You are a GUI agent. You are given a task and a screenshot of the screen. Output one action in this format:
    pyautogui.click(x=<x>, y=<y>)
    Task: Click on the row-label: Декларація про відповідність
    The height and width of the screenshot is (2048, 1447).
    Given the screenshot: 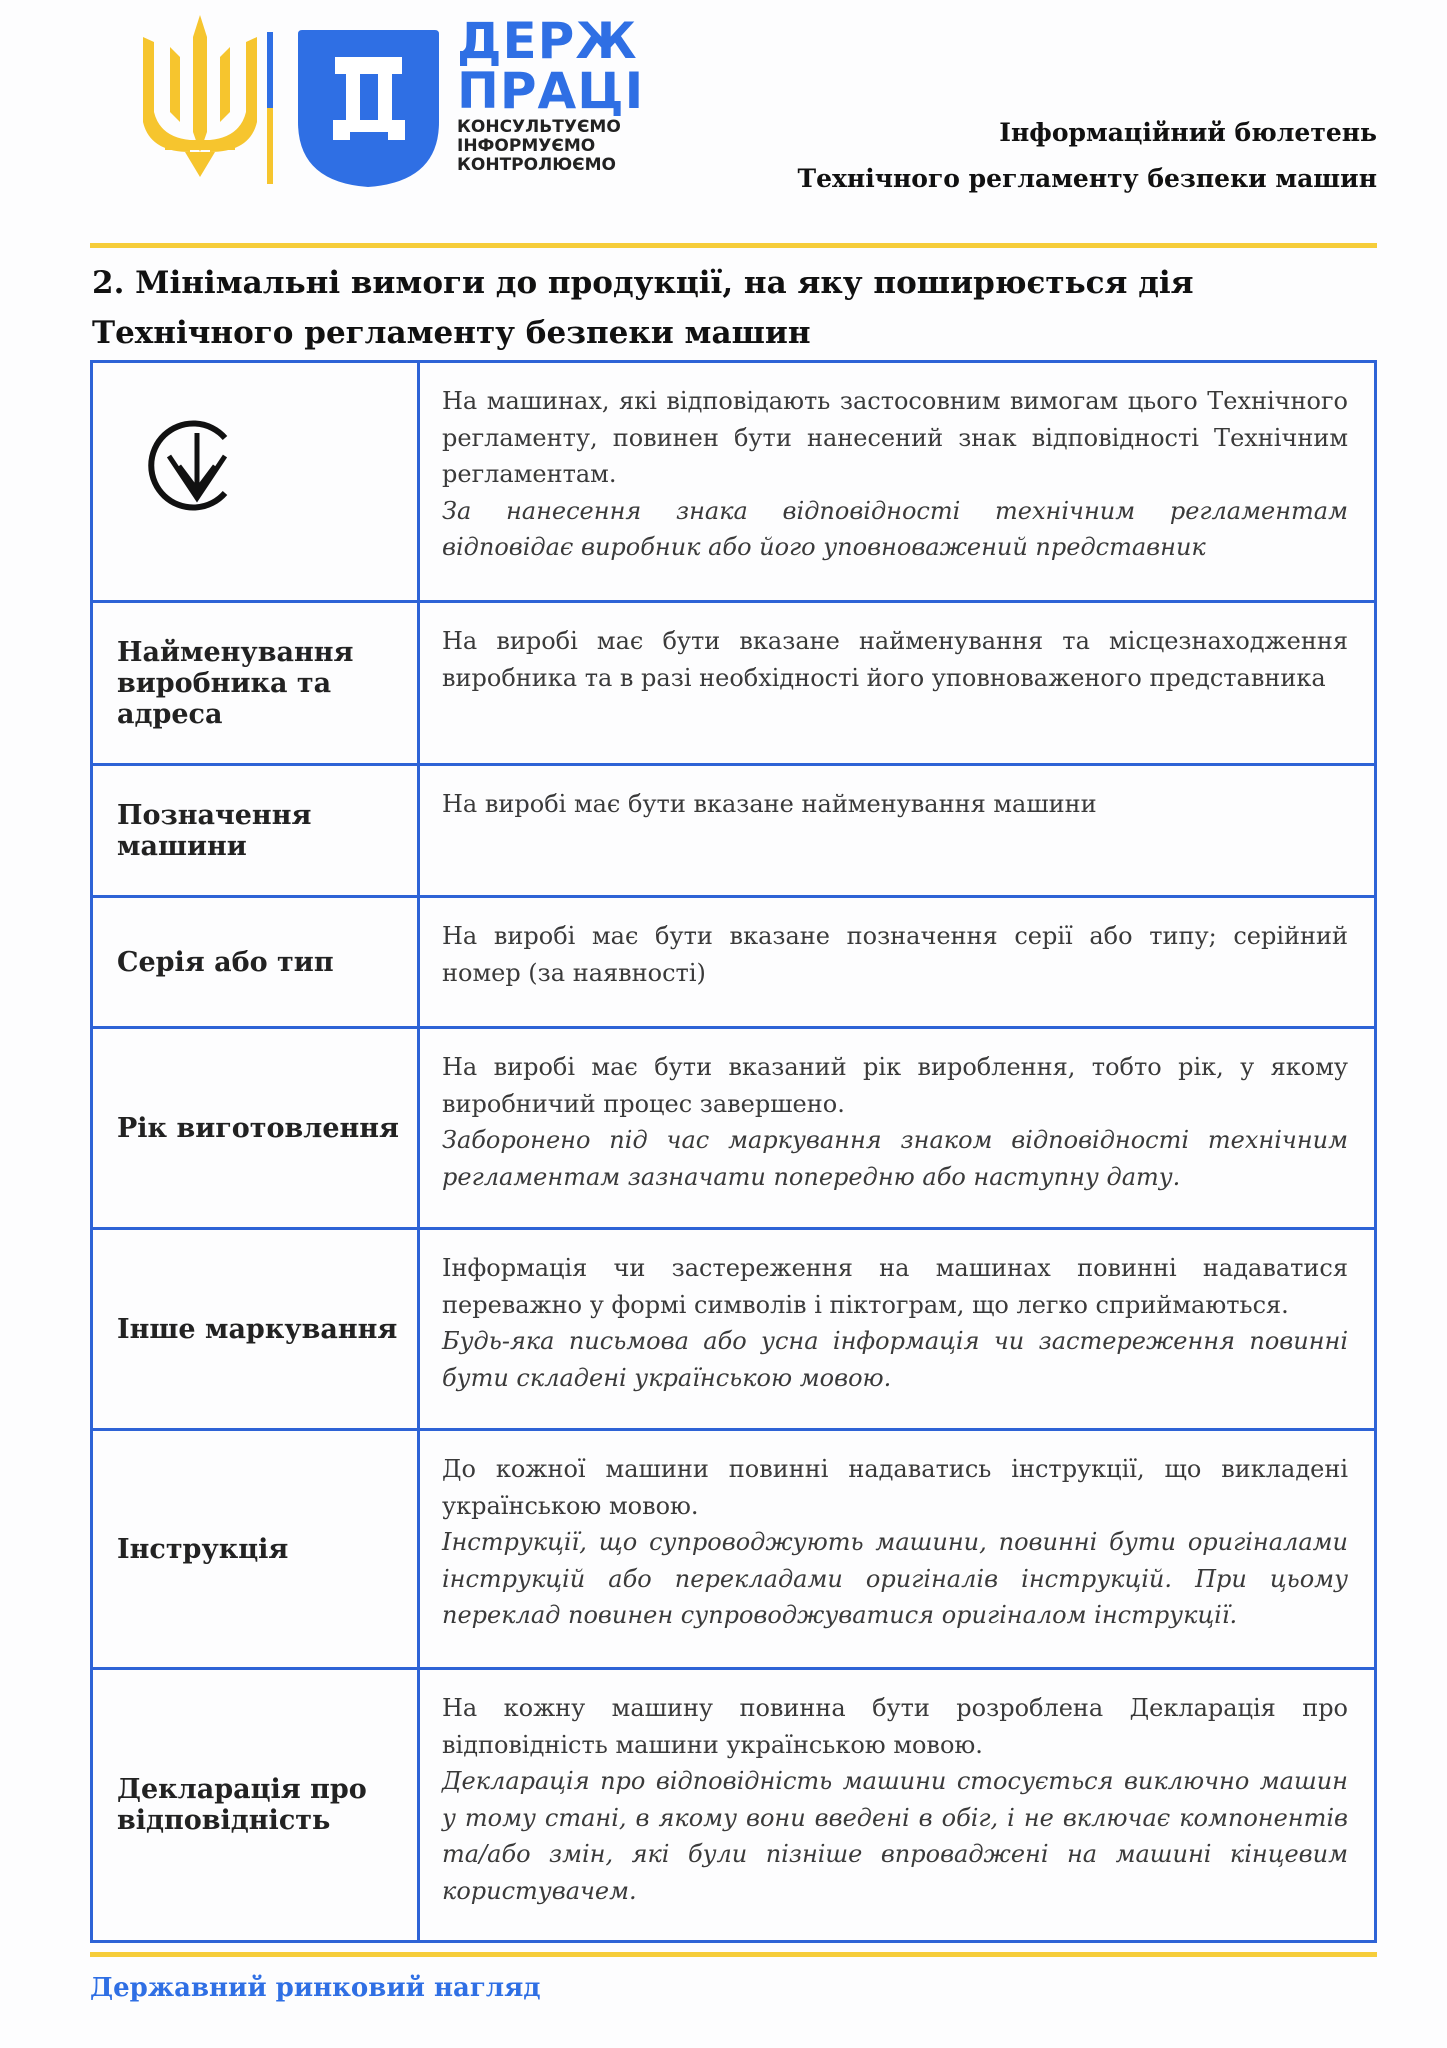 What is the action you would take?
    pyautogui.click(x=255, y=1805)
    